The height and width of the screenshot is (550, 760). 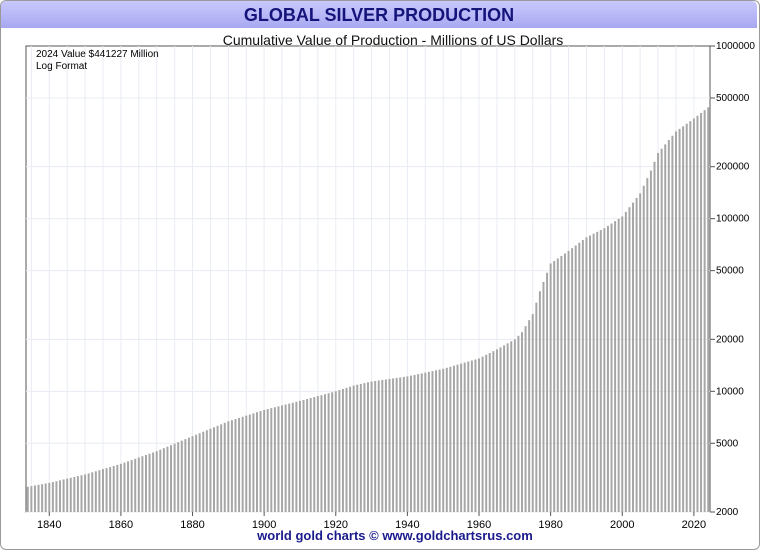 What do you see at coordinates (285, 458) in the screenshot?
I see `bar-1906` at bounding box center [285, 458].